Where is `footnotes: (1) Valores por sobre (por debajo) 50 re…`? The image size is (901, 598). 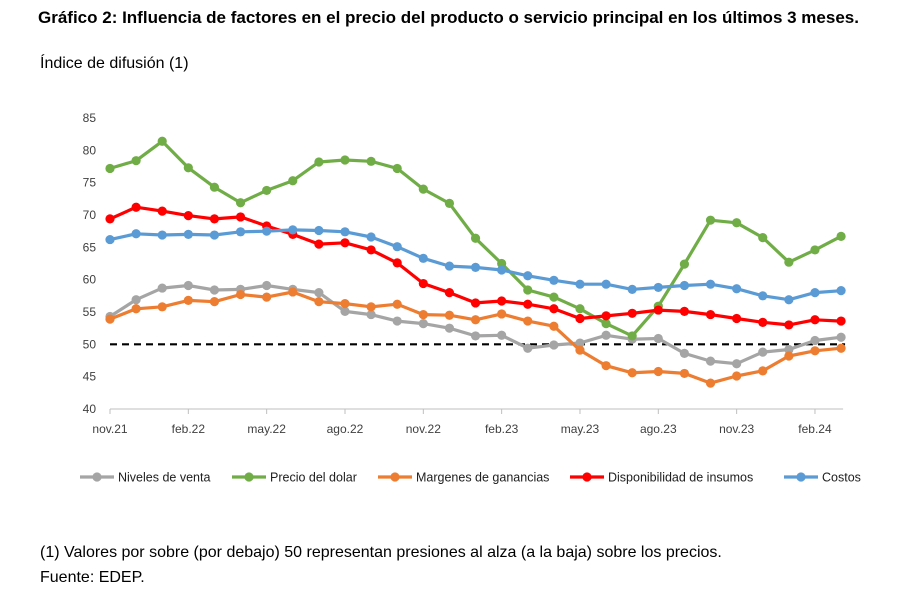
footnotes: (1) Valores por sobre (por debajo) 50 re… is located at coordinates (381, 565).